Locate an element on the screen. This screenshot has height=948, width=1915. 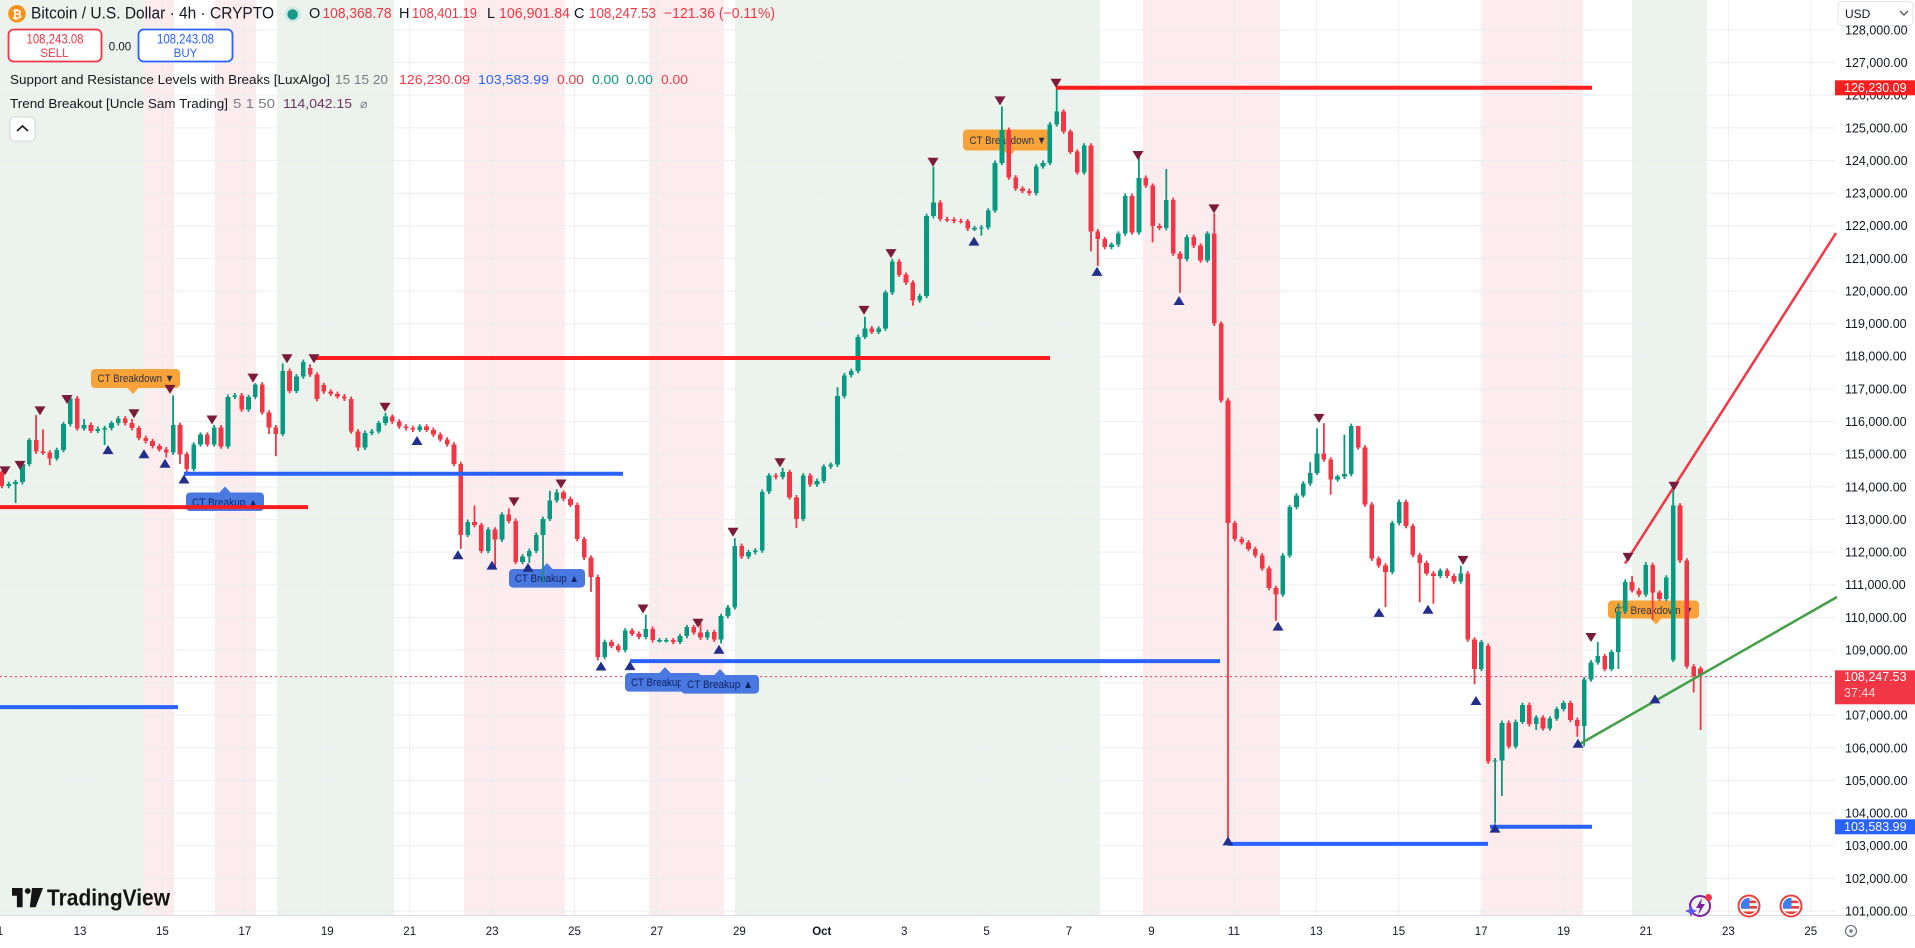
svg-text: 11 is located at coordinates (1234, 932).